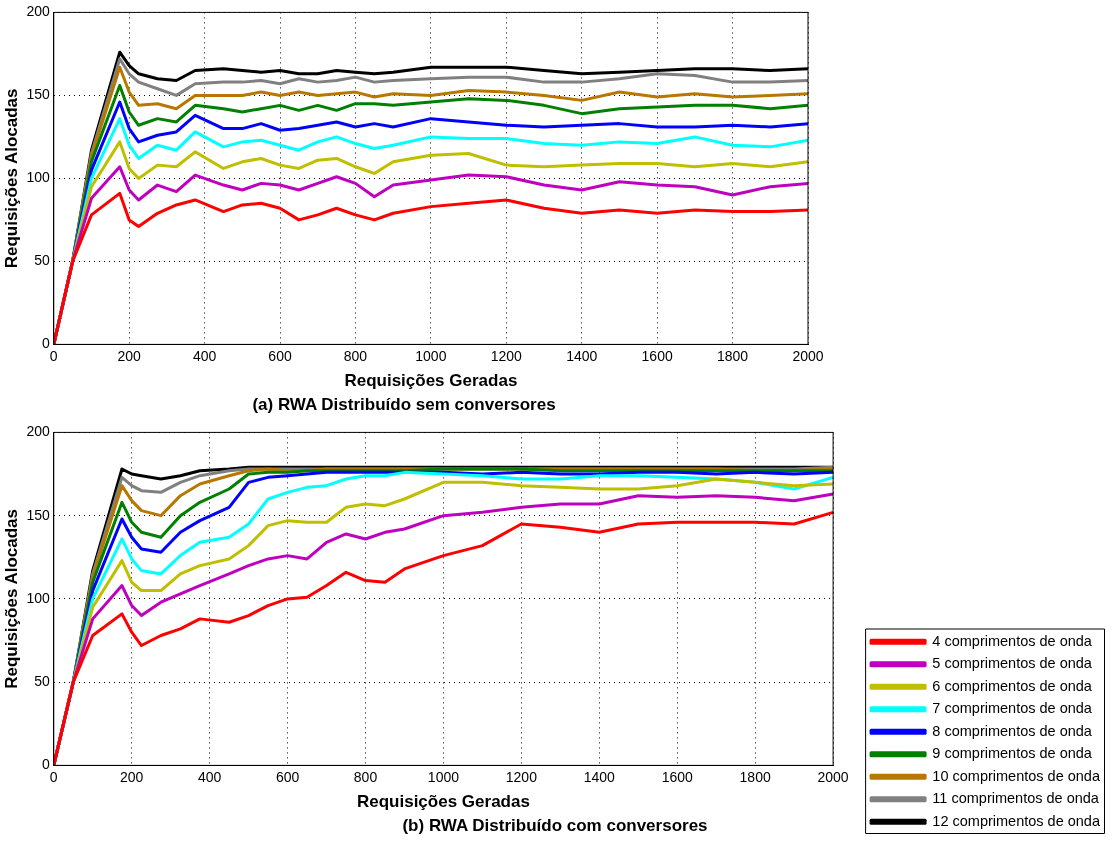 The image size is (1114, 841). What do you see at coordinates (1012, 730) in the screenshot?
I see `legend-label: 8 comprimentos de onda` at bounding box center [1012, 730].